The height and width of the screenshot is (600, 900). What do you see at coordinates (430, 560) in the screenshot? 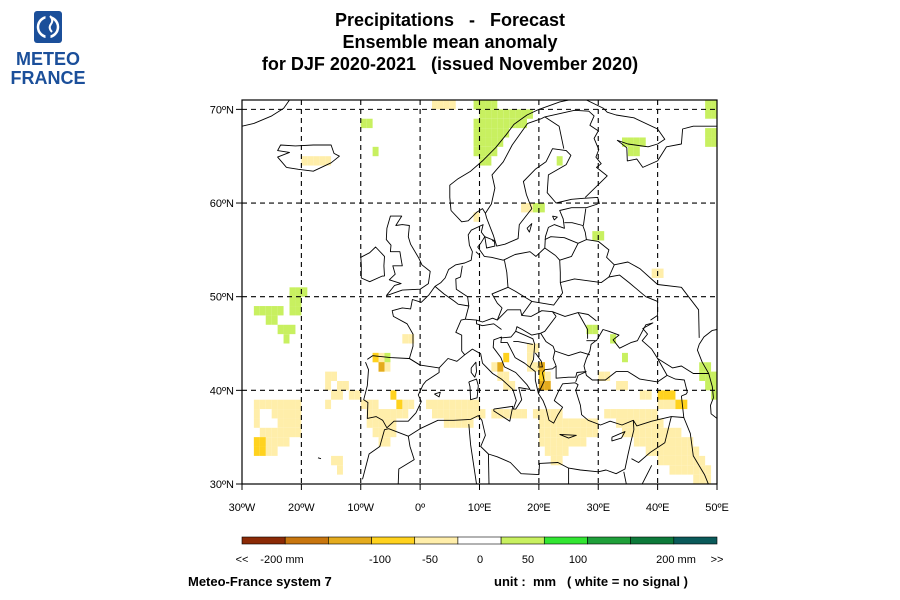
I see `legend-label: -50` at bounding box center [430, 560].